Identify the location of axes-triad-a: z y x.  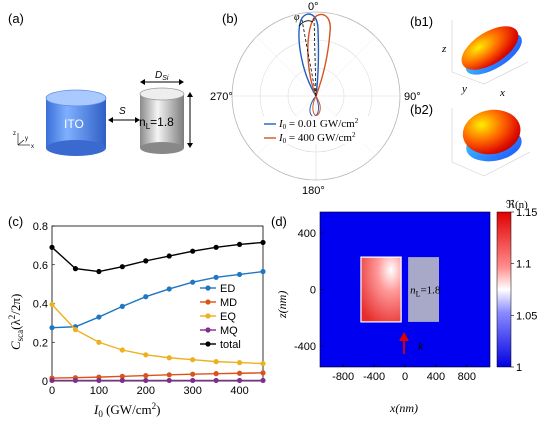
(23, 140).